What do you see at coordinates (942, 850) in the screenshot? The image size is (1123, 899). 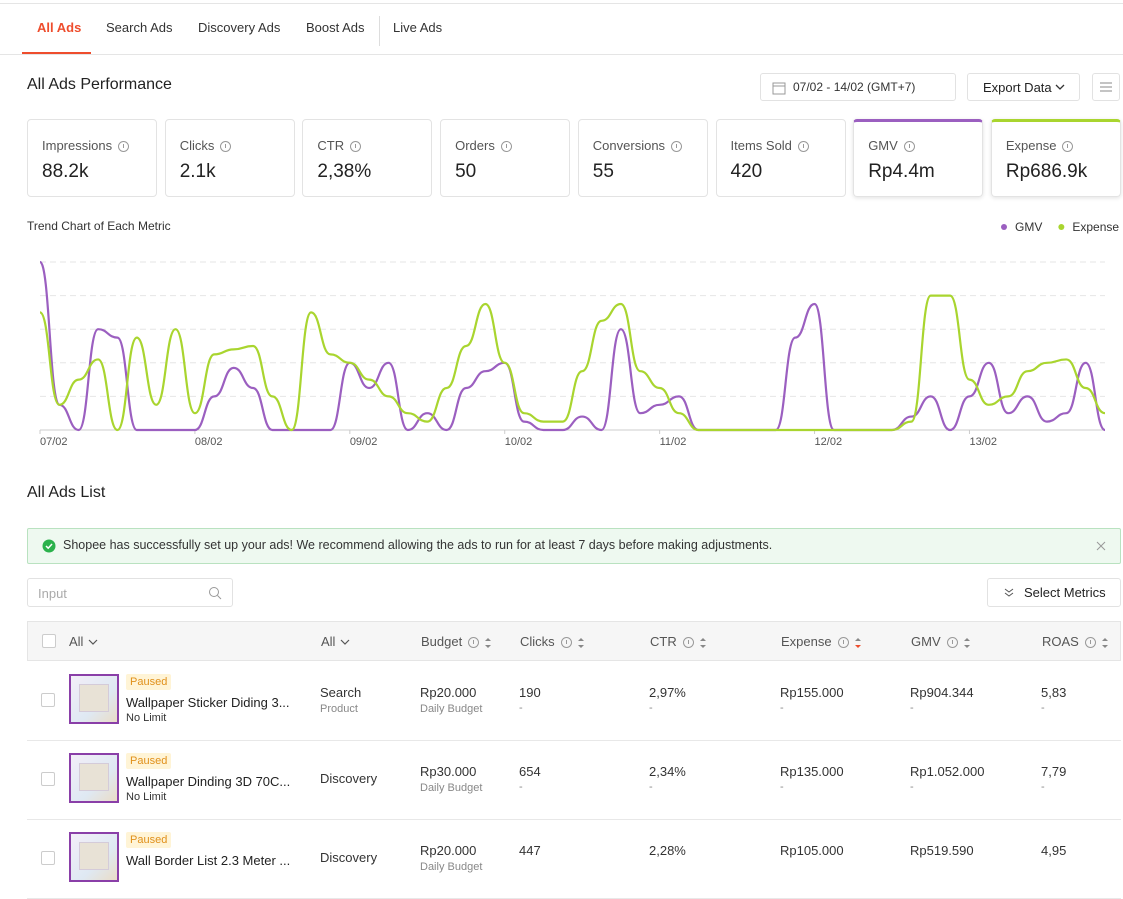 I see `cell-gmv: Rp519.590` at bounding box center [942, 850].